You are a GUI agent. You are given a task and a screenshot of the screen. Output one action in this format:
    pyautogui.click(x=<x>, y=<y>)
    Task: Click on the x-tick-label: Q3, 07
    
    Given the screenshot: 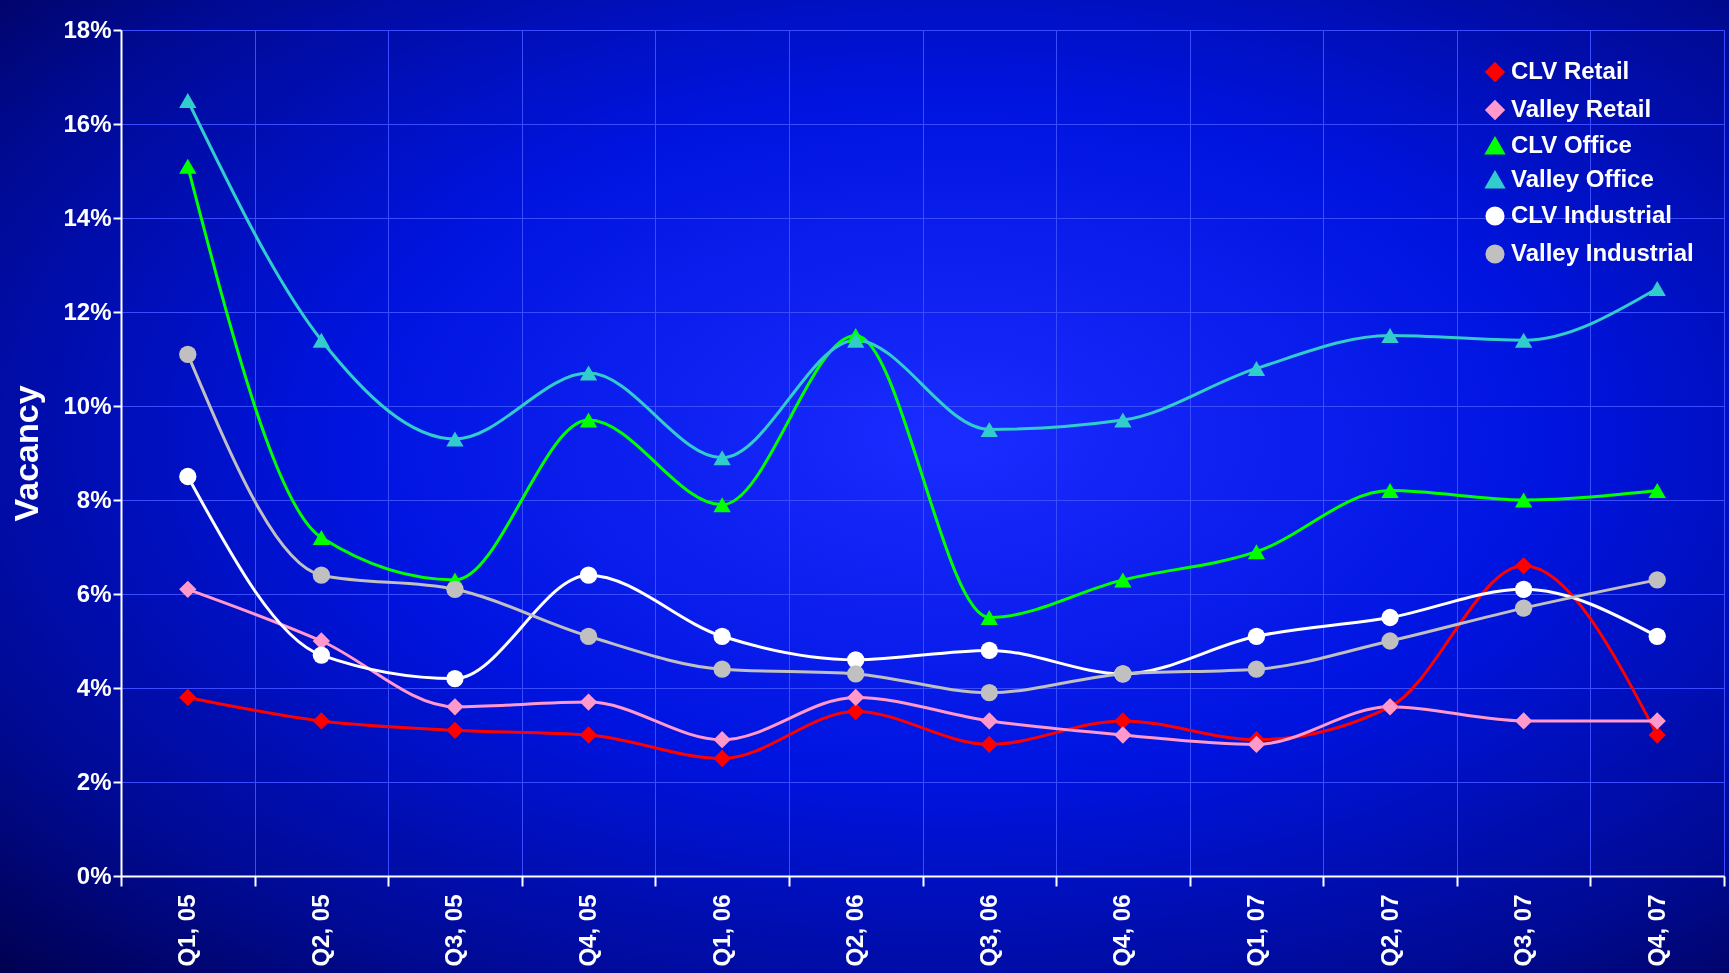 What is the action you would take?
    pyautogui.click(x=1523, y=930)
    